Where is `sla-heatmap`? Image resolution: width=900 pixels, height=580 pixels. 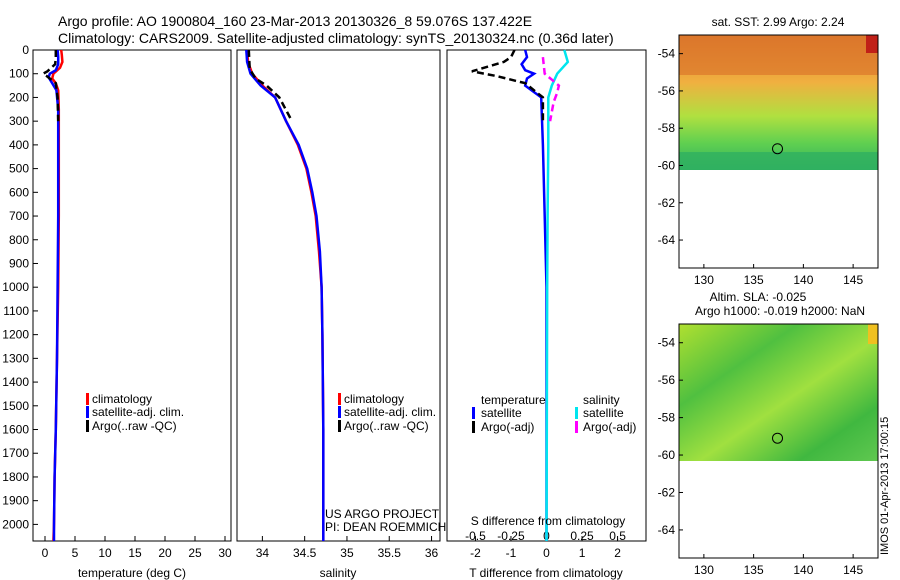
sla-heatmap is located at coordinates (778, 392).